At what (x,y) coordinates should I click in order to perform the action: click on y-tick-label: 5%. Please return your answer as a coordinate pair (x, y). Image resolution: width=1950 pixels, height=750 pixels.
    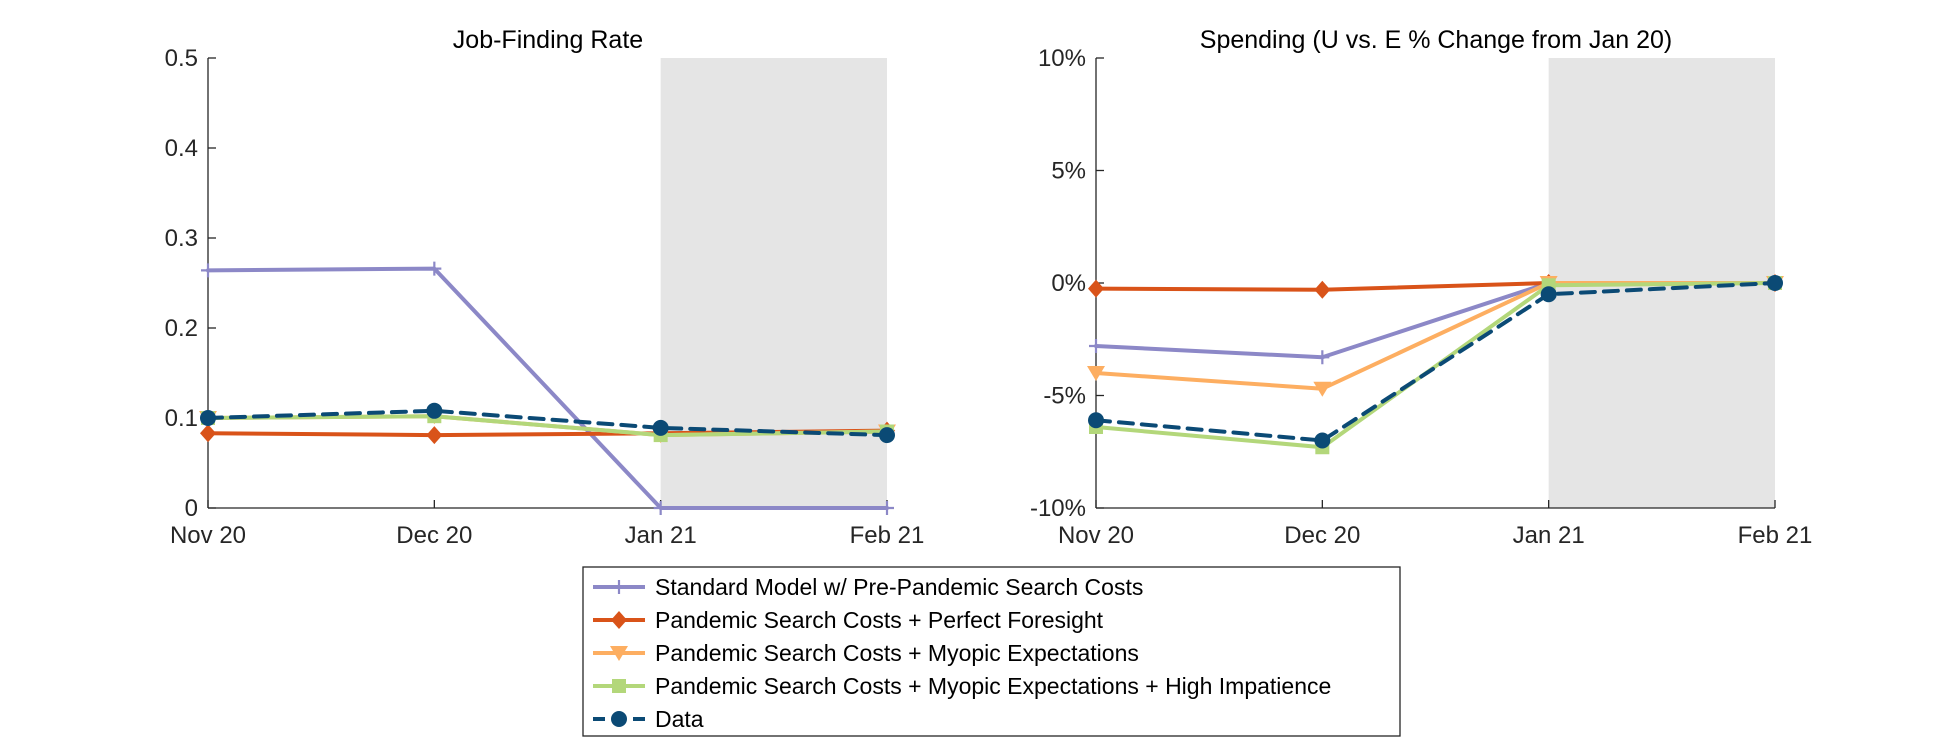
    Looking at the image, I should click on (1068, 171).